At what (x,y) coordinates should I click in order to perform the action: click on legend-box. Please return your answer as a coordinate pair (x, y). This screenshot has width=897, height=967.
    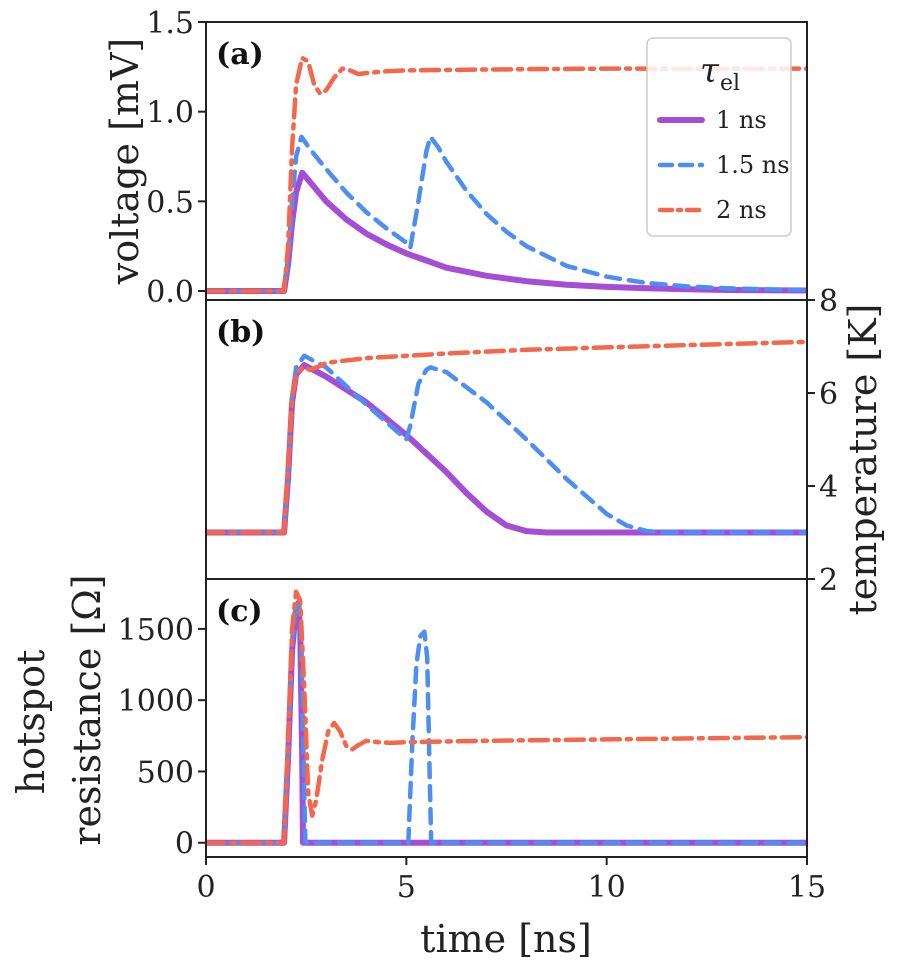
    Looking at the image, I should click on (719, 137).